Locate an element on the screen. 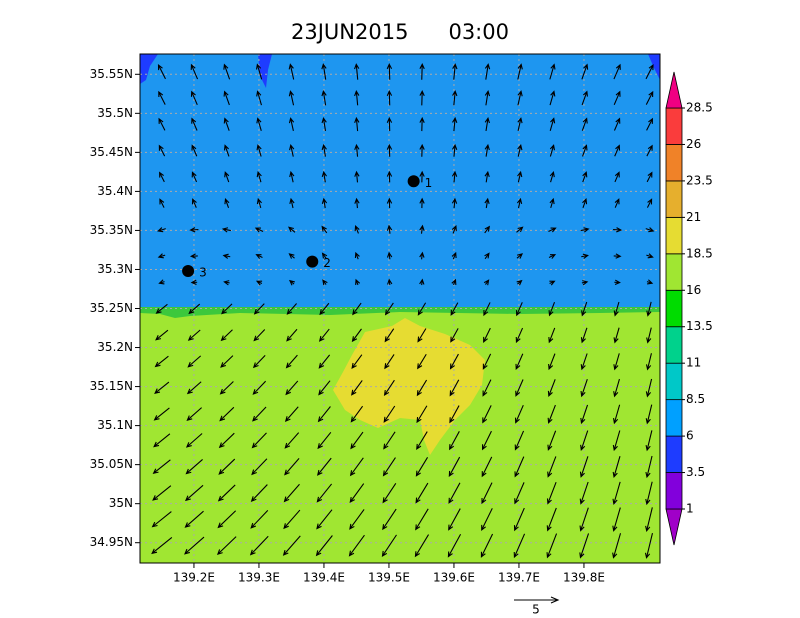 This screenshot has height=618, width=800. dark-blue-patch is located at coordinates (149, 69).